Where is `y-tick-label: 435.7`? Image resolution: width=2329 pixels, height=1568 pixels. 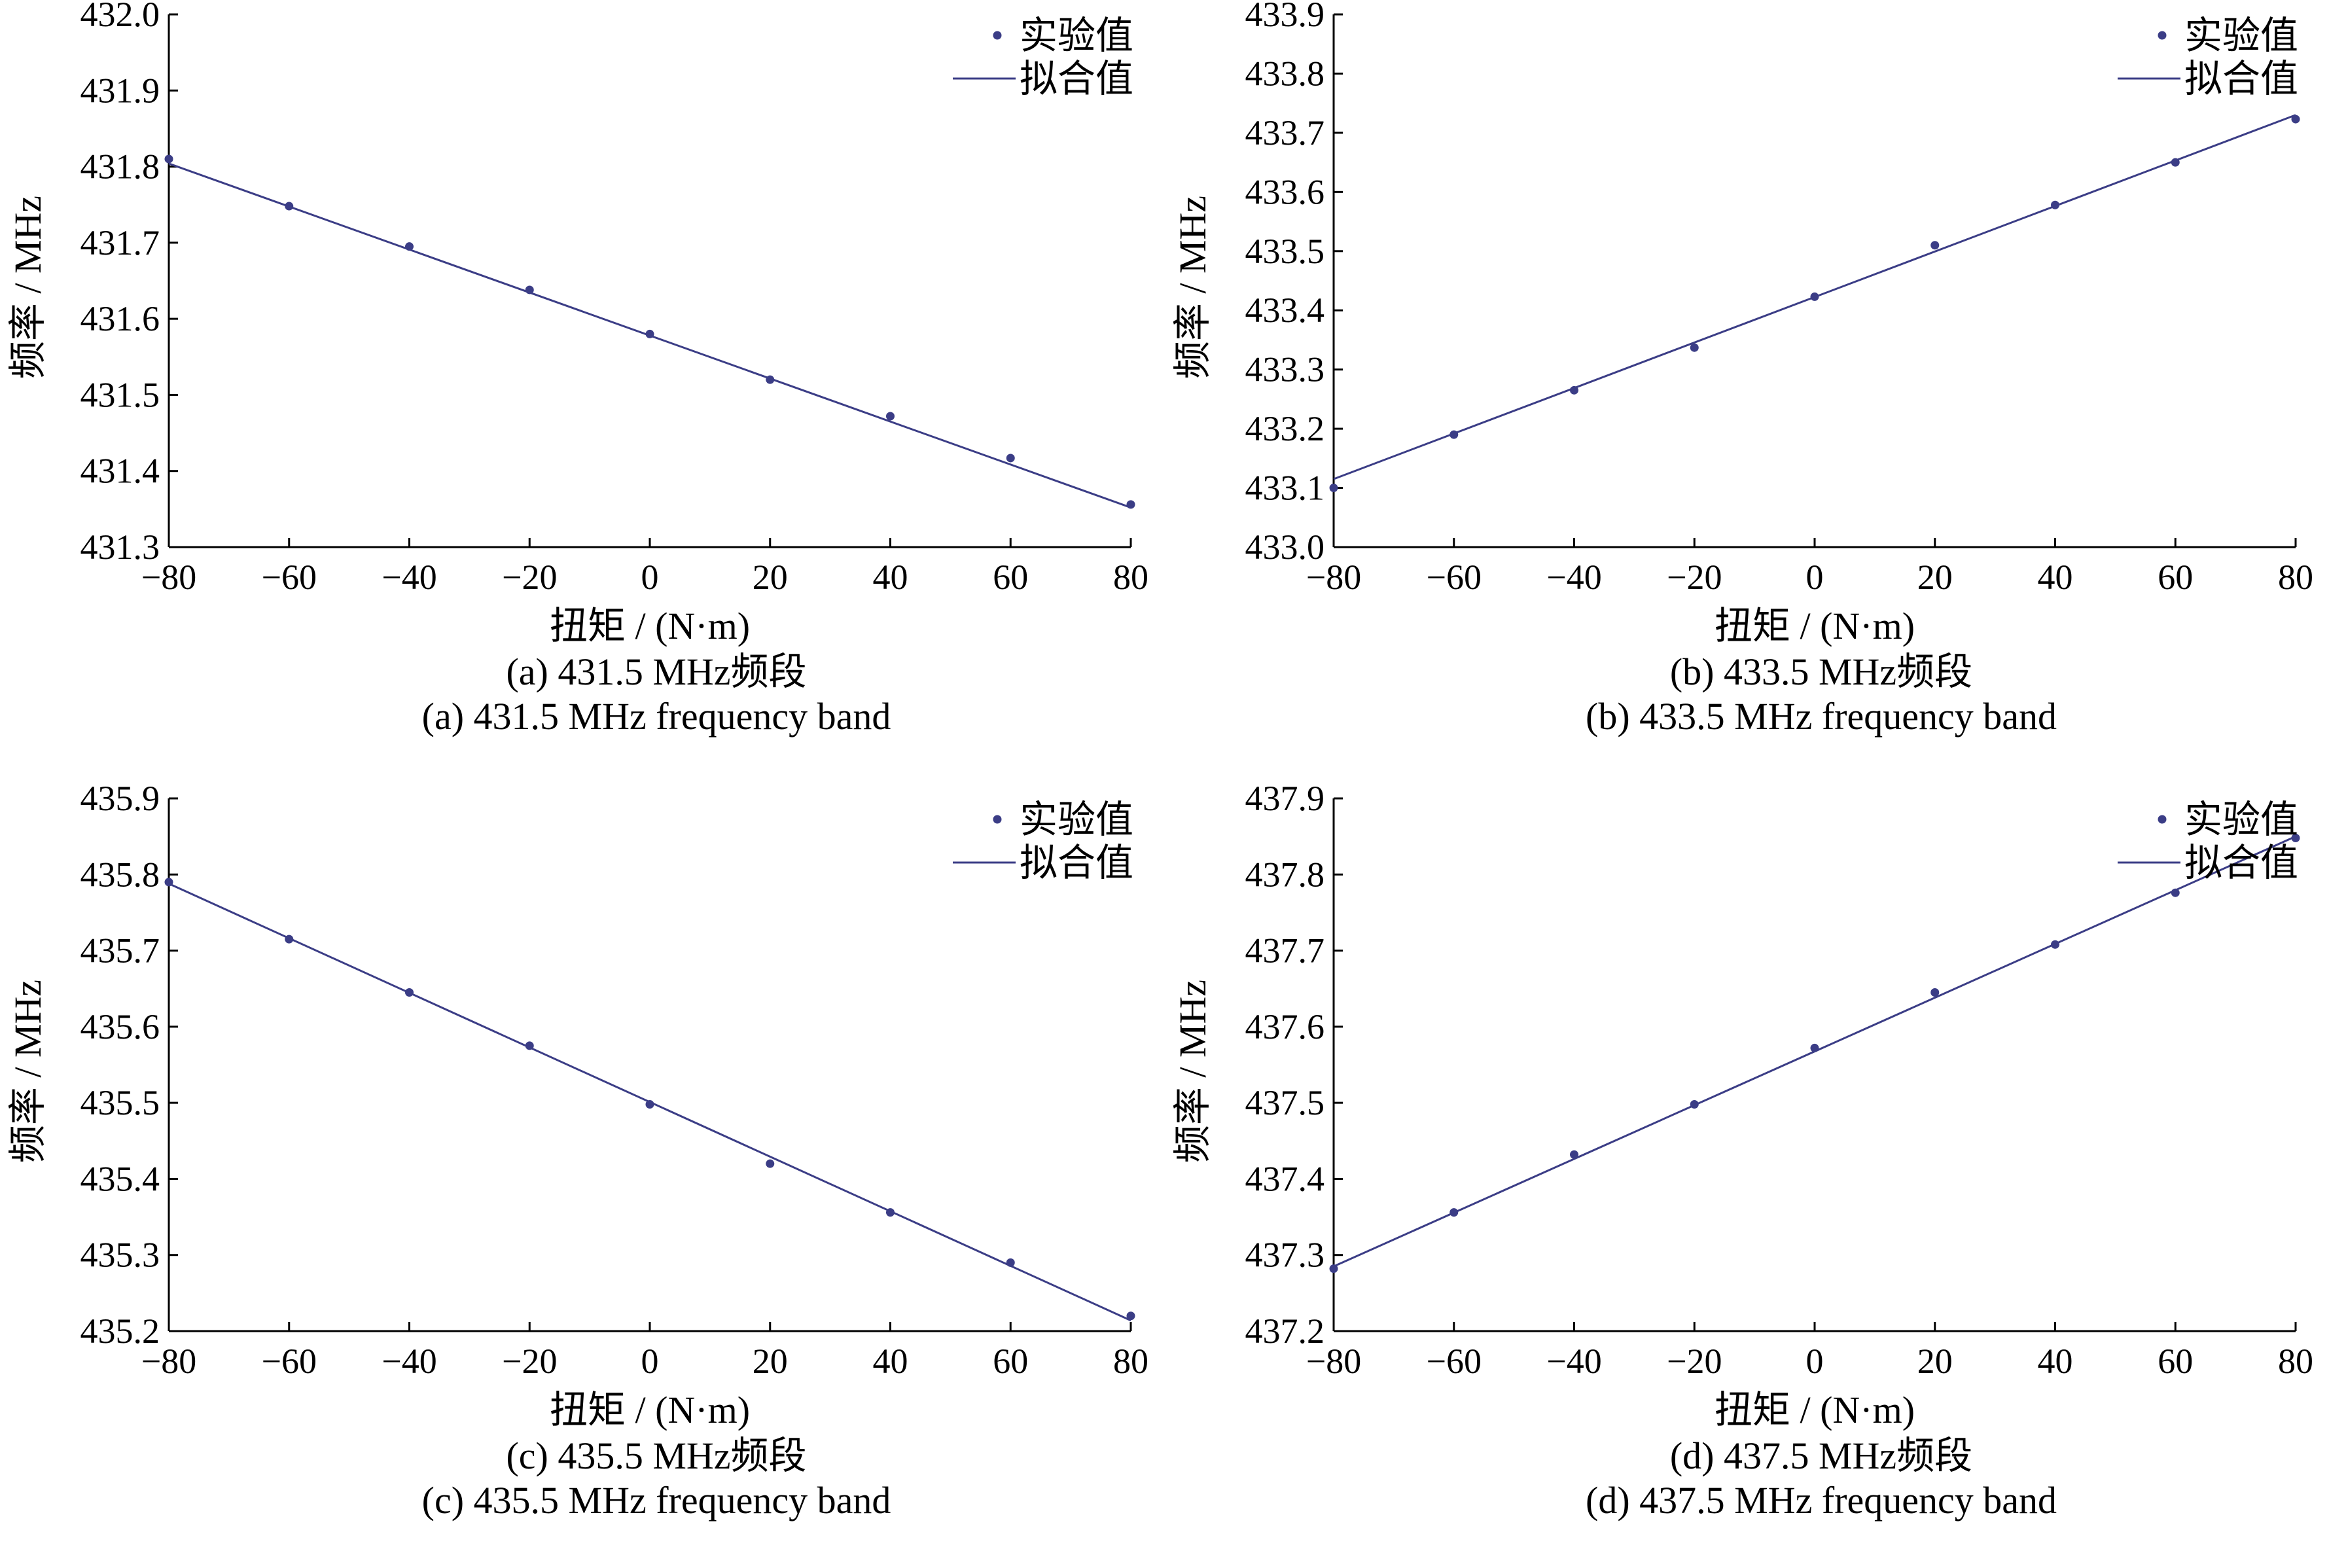 y-tick-label: 435.7 is located at coordinates (120, 951).